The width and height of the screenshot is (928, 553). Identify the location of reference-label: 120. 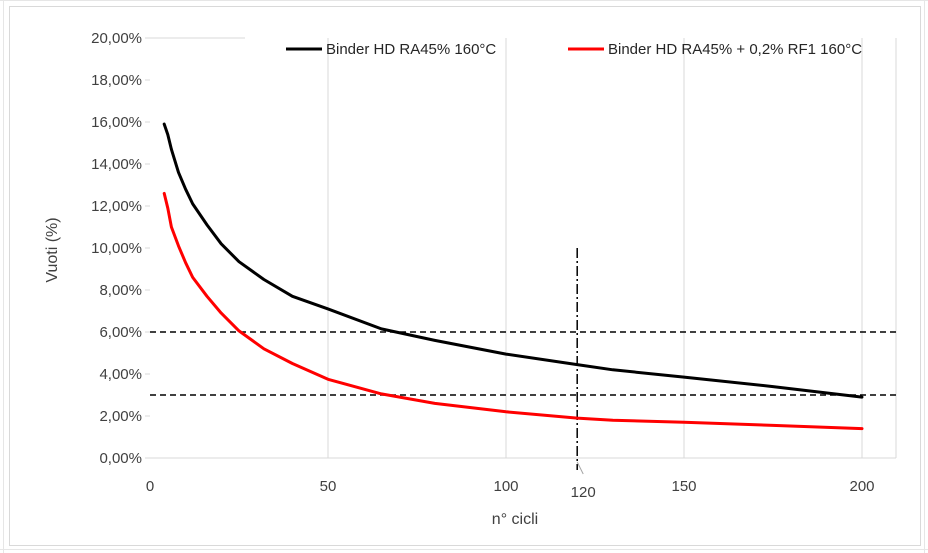
(583, 492).